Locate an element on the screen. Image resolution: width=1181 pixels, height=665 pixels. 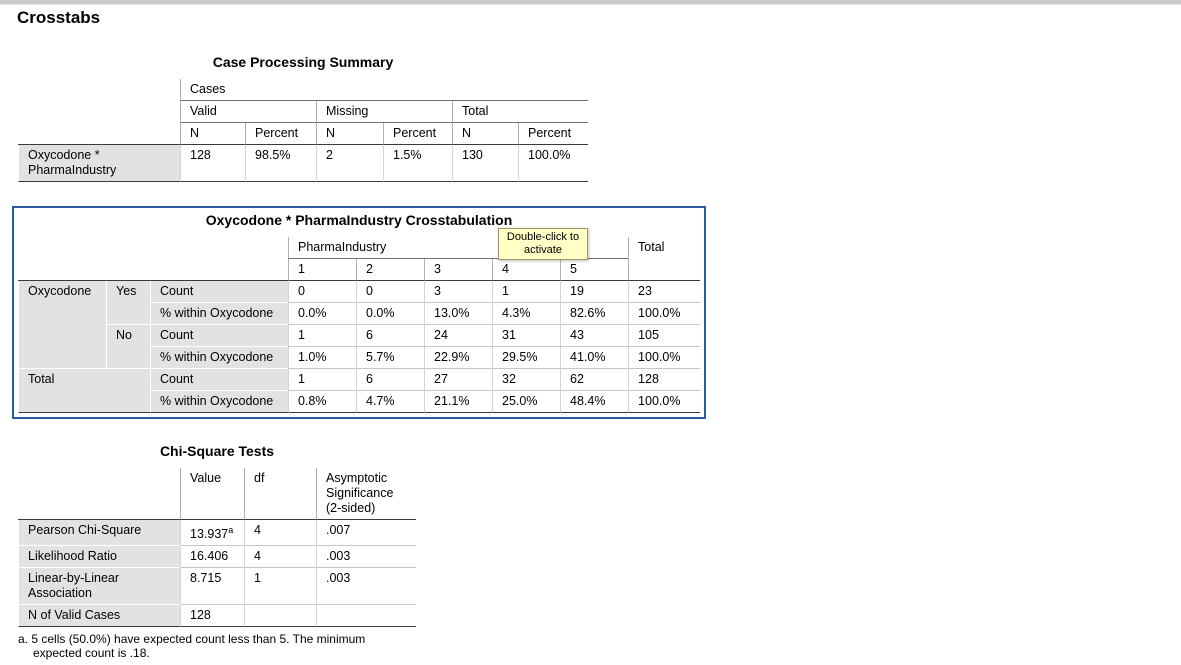
crosstab-cell: 3 is located at coordinates (458, 292).